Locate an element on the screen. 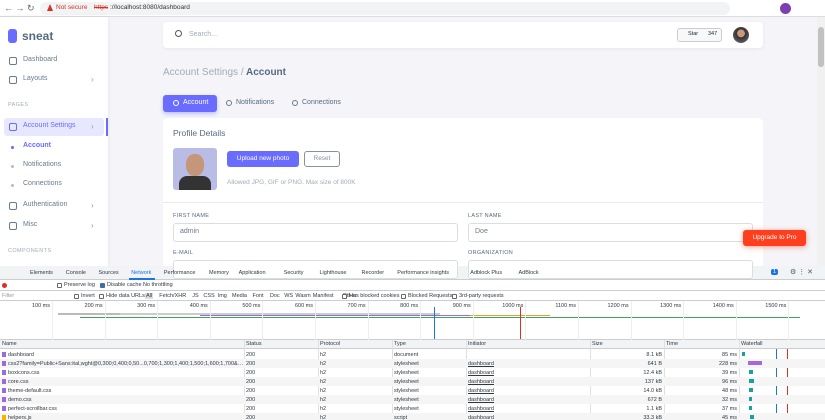 This screenshot has width=825, height=420. column-header: Status is located at coordinates (254, 344).